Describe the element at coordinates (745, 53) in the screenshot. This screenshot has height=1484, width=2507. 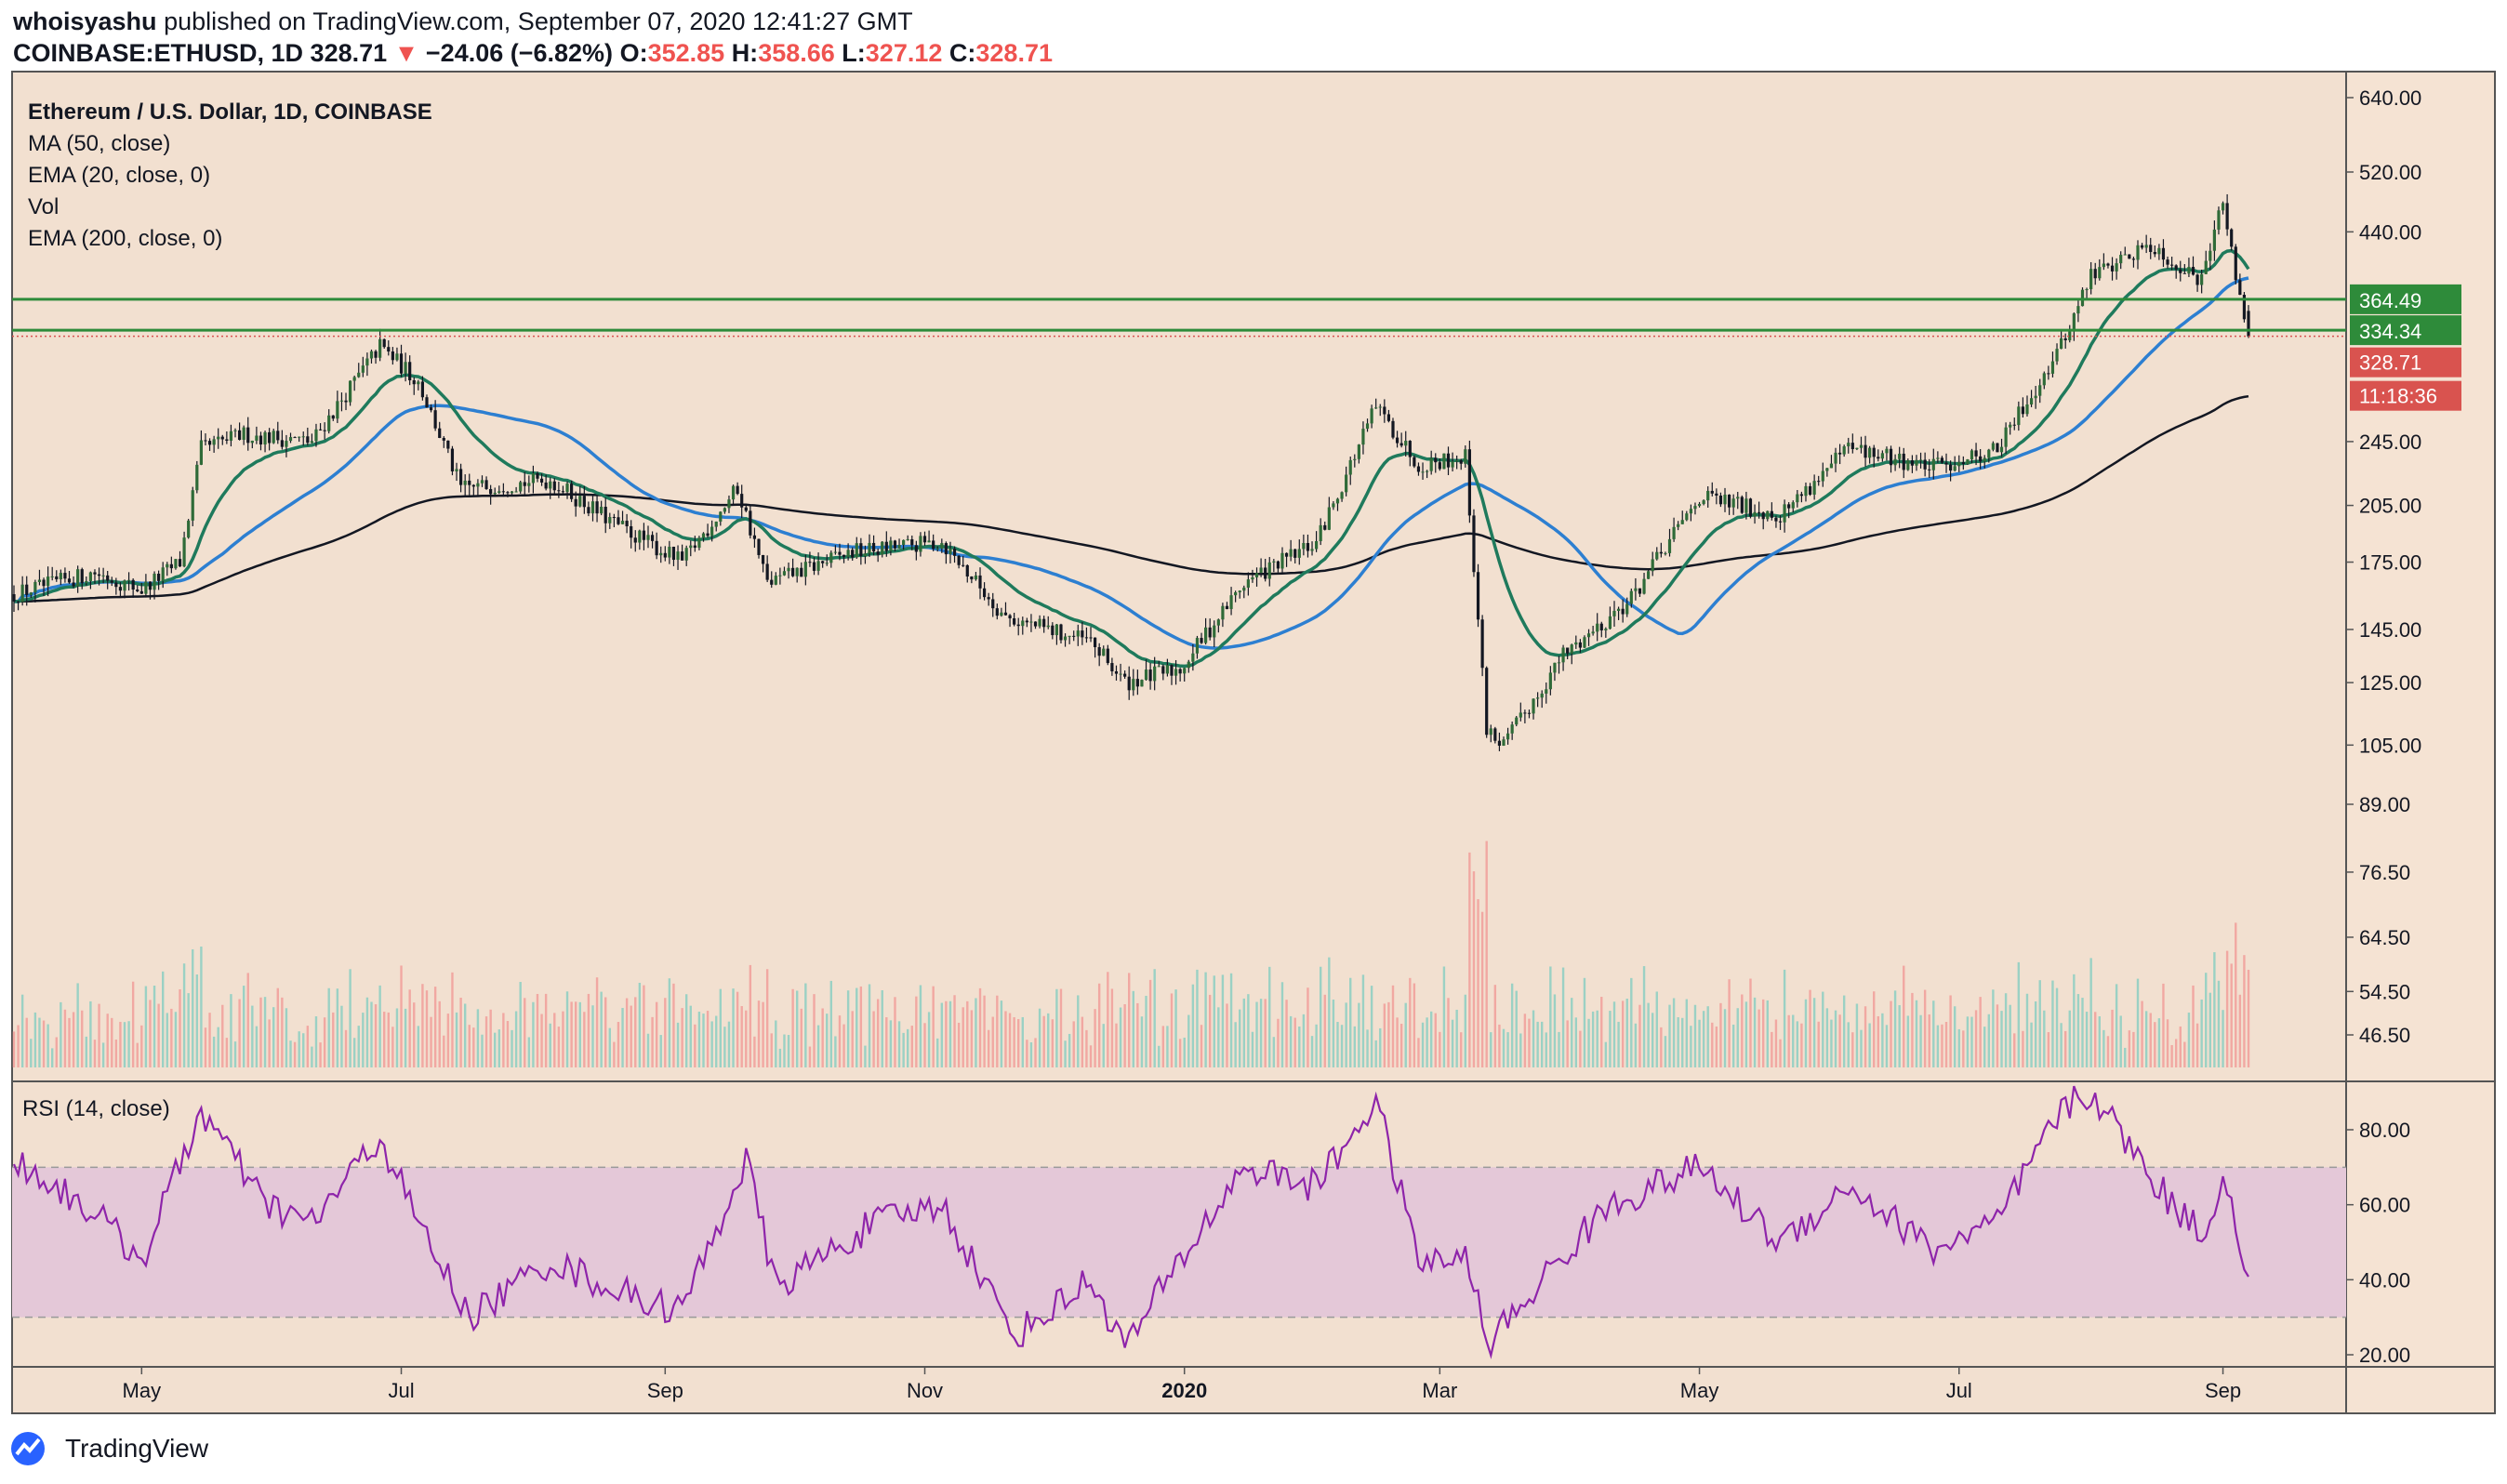
I see `high-label: H:` at that location.